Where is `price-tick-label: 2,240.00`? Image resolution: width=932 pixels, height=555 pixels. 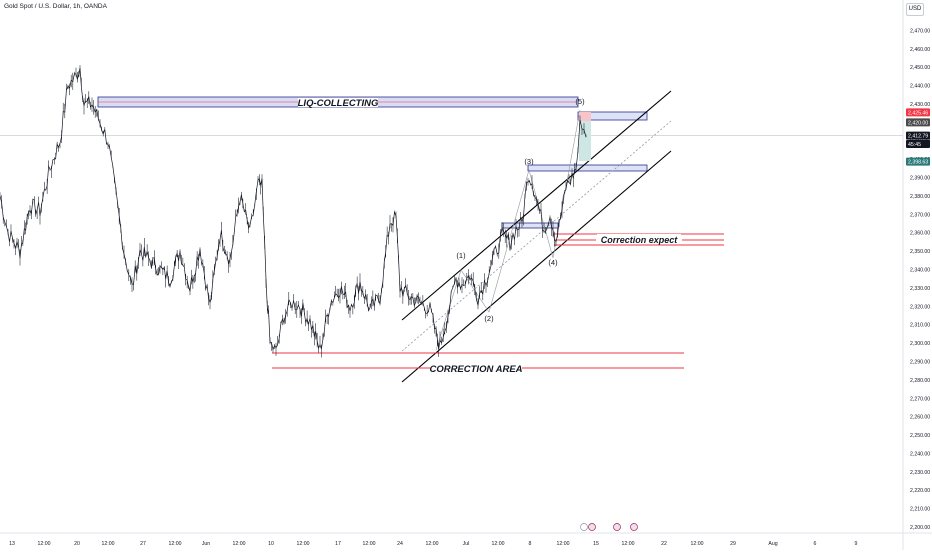
price-tick-label: 2,240.00 is located at coordinates (920, 454).